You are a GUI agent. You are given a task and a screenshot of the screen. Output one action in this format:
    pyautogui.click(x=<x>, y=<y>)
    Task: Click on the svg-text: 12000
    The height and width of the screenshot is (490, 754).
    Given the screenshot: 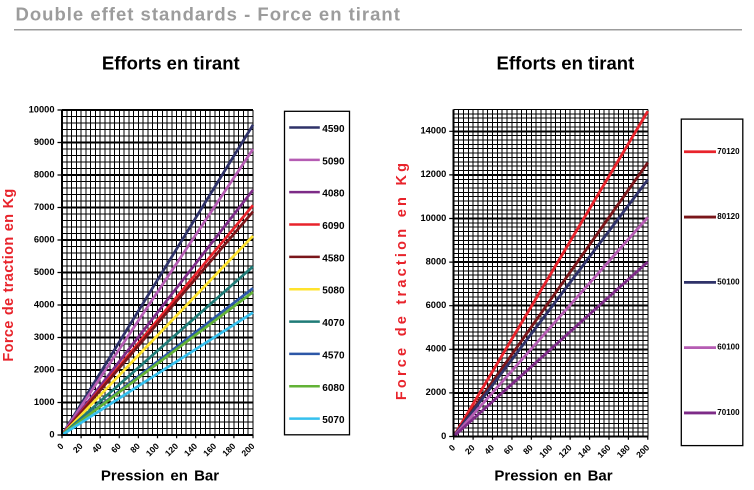 What is the action you would take?
    pyautogui.click(x=433, y=174)
    